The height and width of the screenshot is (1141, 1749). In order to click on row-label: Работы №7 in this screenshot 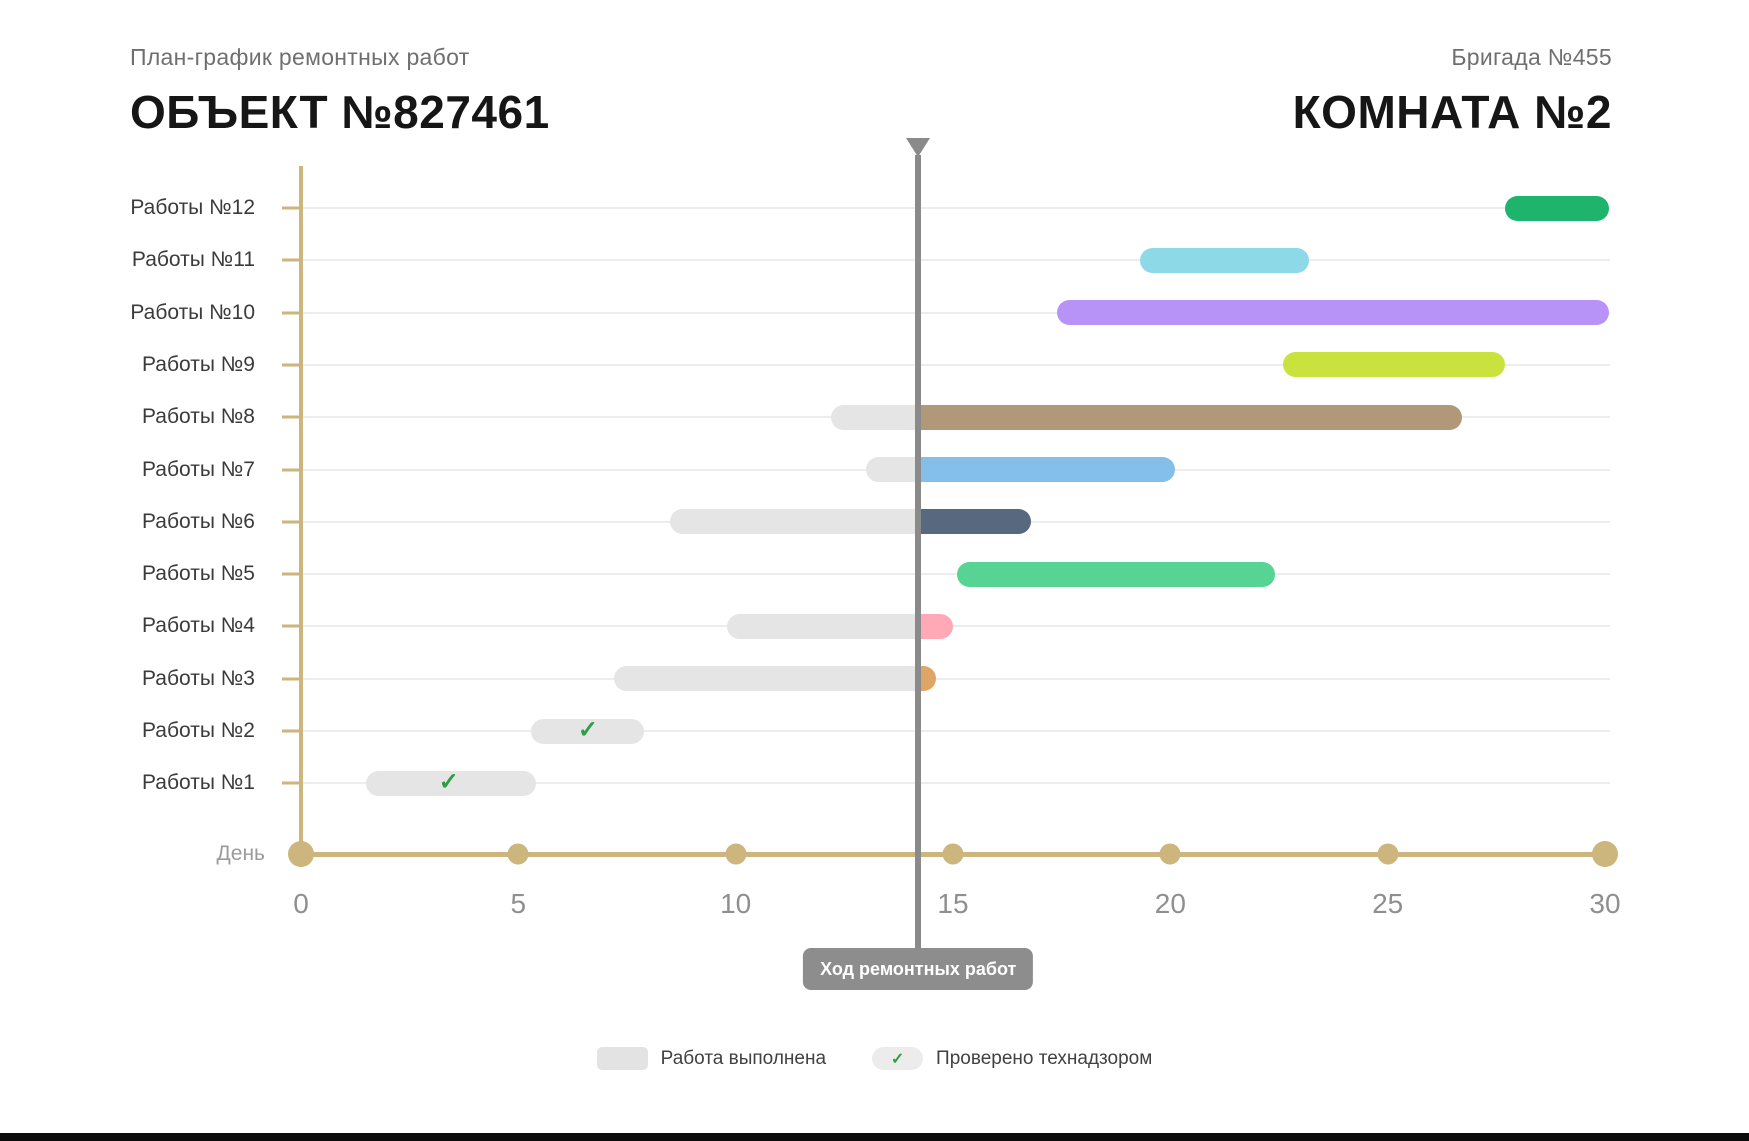, I will do `click(198, 469)`.